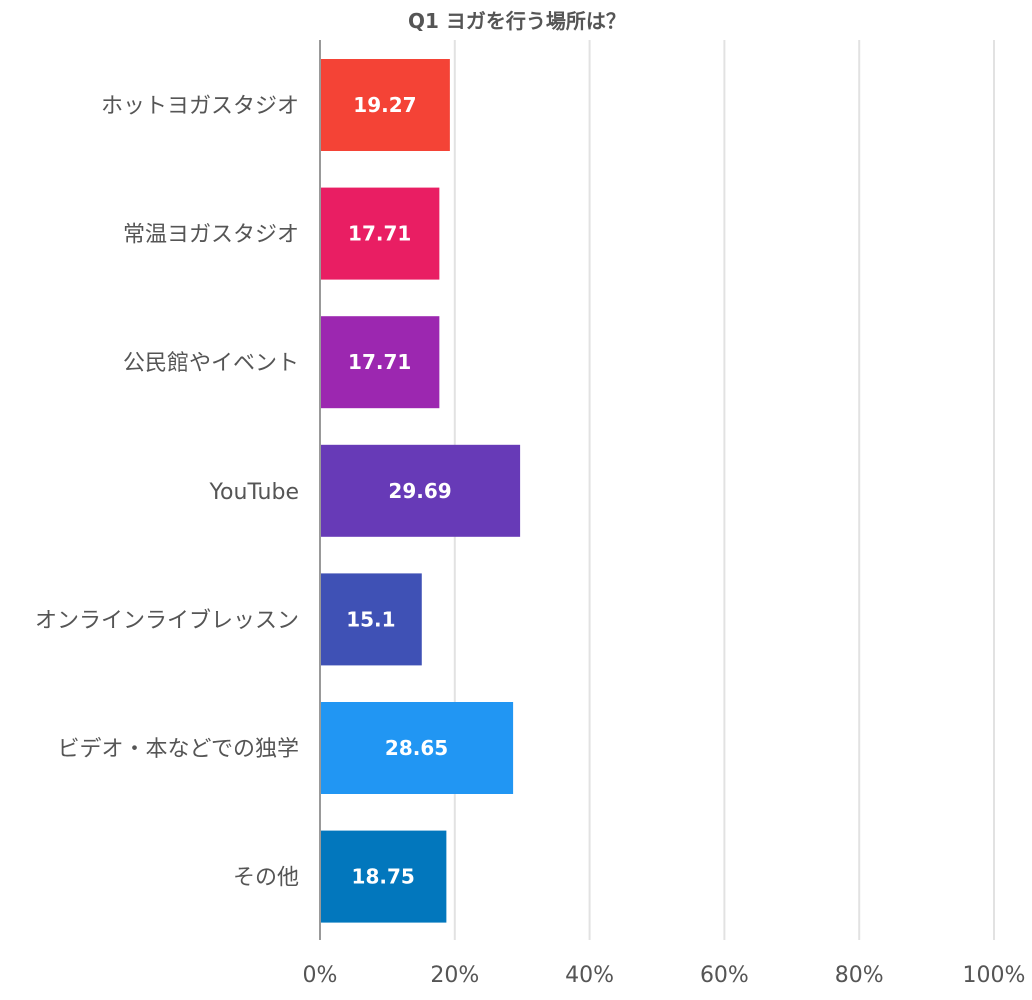  I want to click on category-label: 常温ヨガスタジオ, so click(211, 235).